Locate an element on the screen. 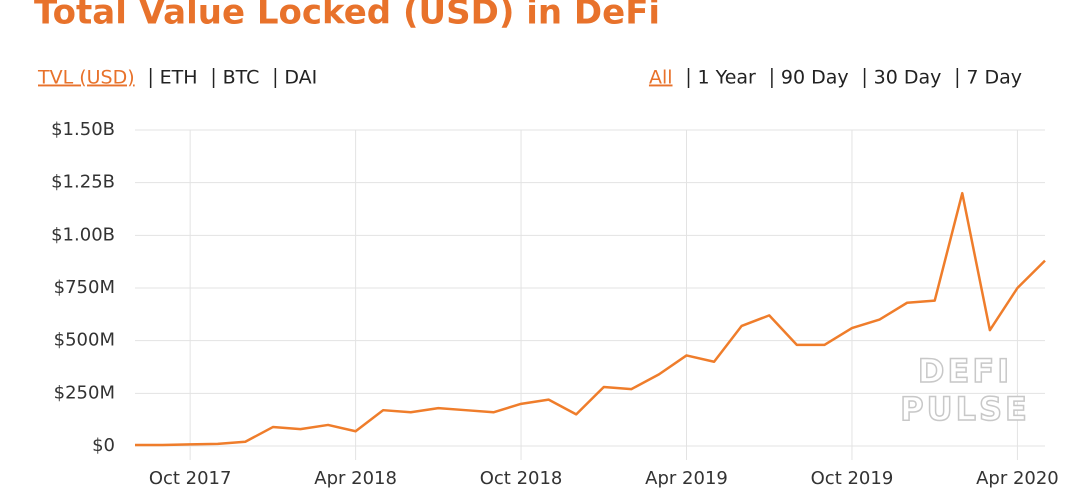 The image size is (1080, 488). y-tick-label: $1.25B is located at coordinates (83, 182).